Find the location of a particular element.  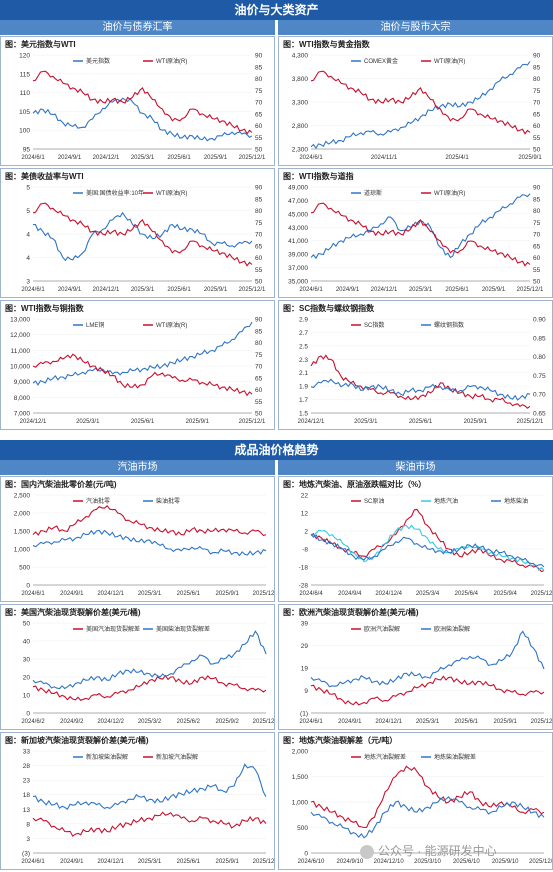

y-left-tick-label: 23 is located at coordinates (27, 781).